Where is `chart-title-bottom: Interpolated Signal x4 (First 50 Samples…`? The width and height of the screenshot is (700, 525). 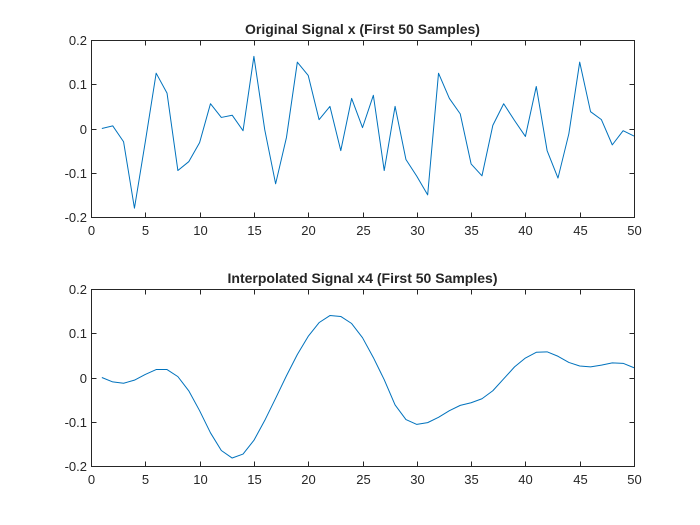 chart-title-bottom: Interpolated Signal x4 (First 50 Samples… is located at coordinates (363, 278).